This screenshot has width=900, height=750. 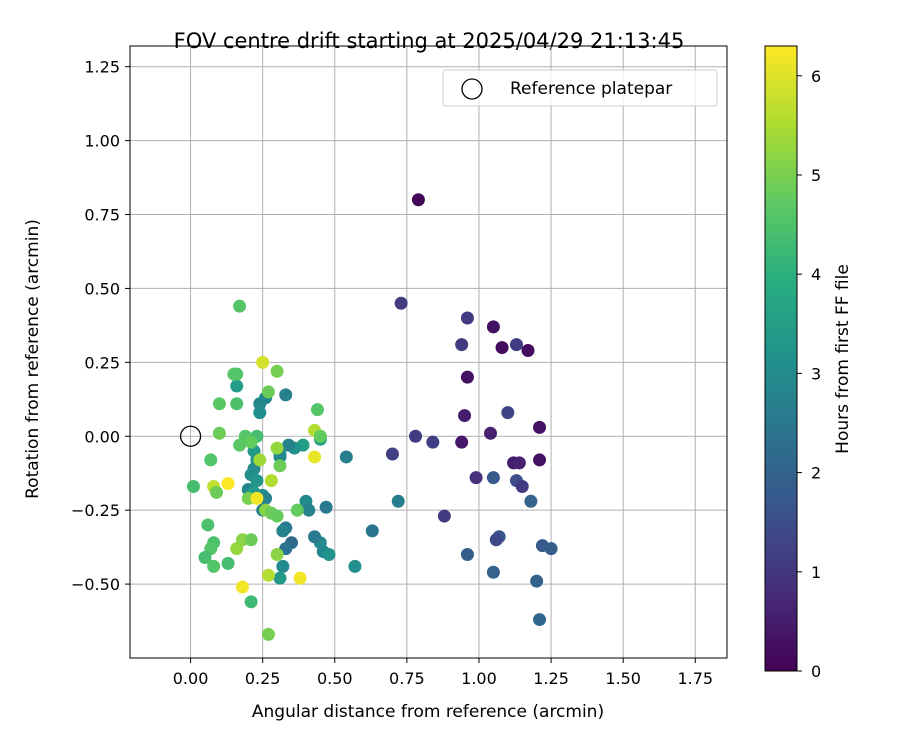 What do you see at coordinates (102, 436) in the screenshot?
I see `y-tick-label: 0.00` at bounding box center [102, 436].